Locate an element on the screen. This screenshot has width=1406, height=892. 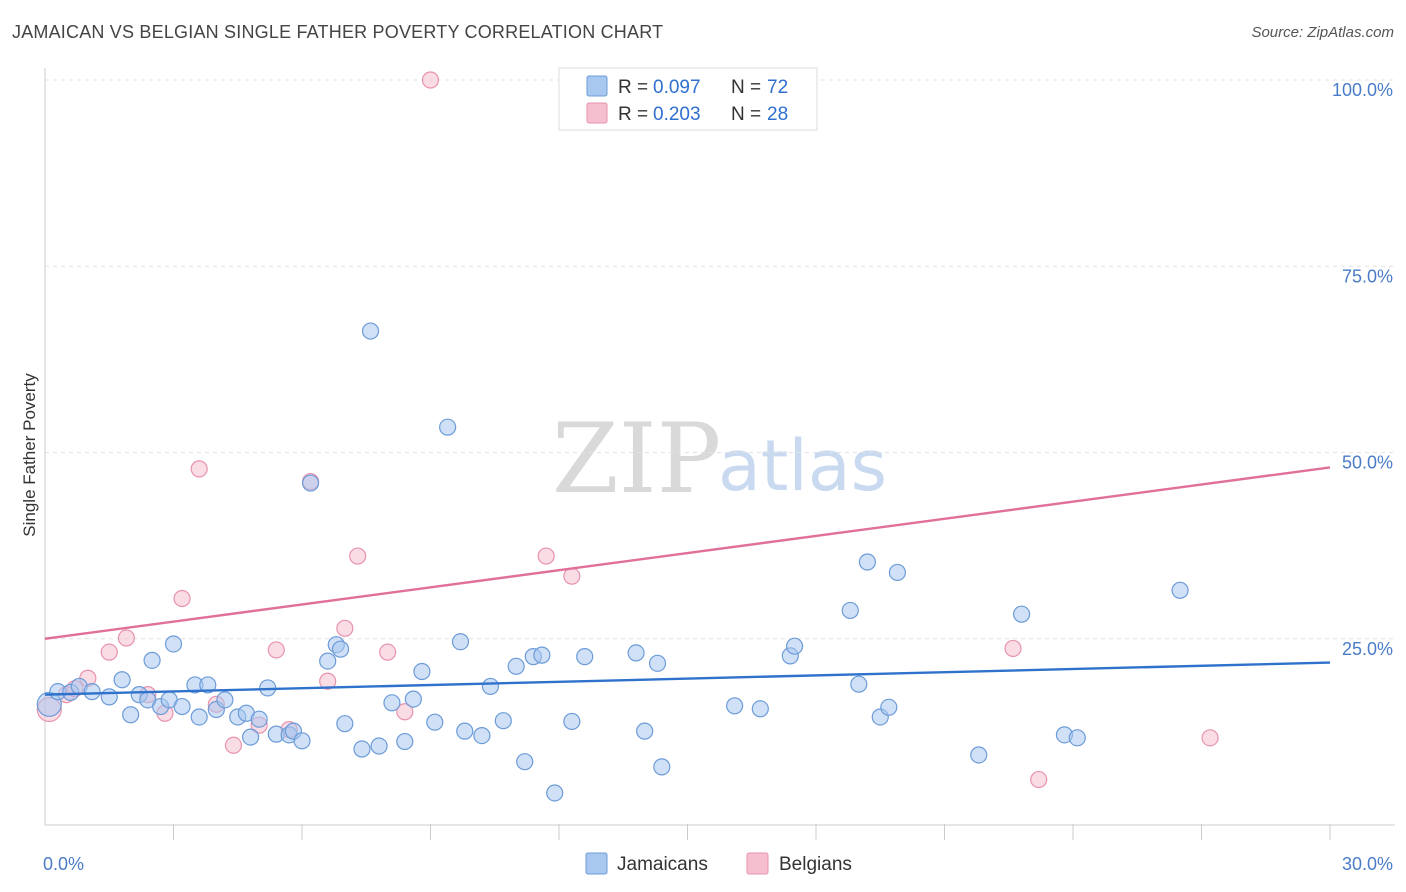
x-tick-label-min: 0.0% is located at coordinates (63, 864).